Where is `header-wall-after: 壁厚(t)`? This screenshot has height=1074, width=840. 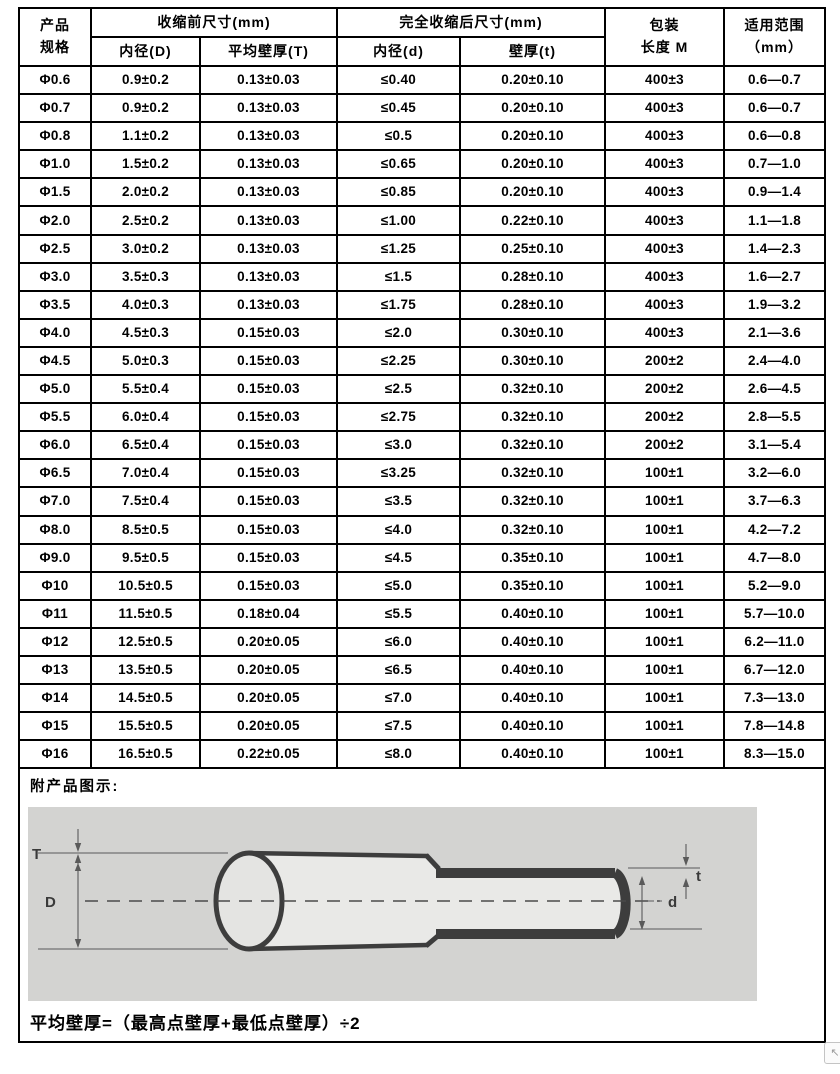
header-wall-after: 壁厚(t) is located at coordinates (533, 51).